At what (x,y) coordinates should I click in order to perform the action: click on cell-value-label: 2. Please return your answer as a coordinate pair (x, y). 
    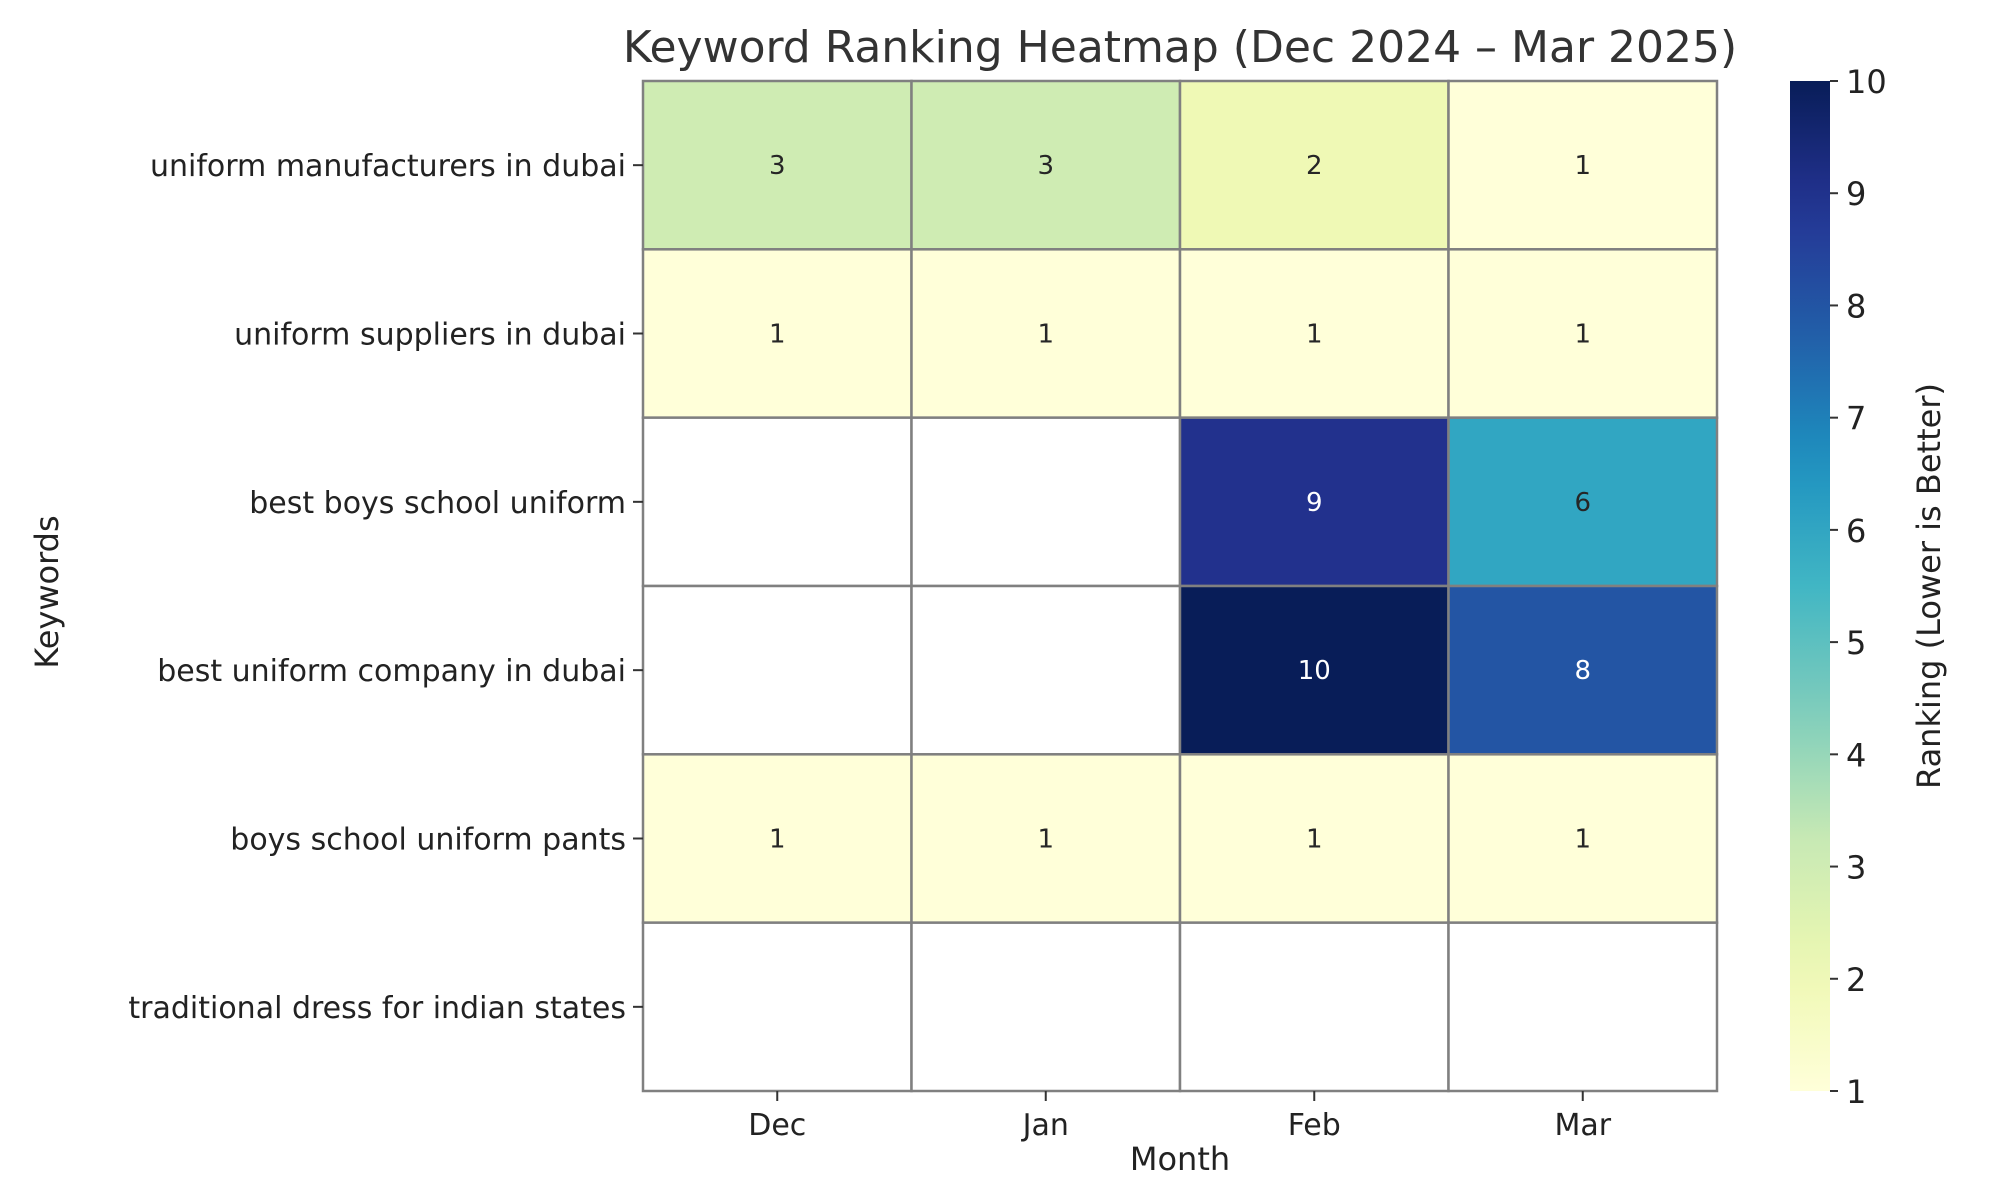
    Looking at the image, I should click on (1314, 166).